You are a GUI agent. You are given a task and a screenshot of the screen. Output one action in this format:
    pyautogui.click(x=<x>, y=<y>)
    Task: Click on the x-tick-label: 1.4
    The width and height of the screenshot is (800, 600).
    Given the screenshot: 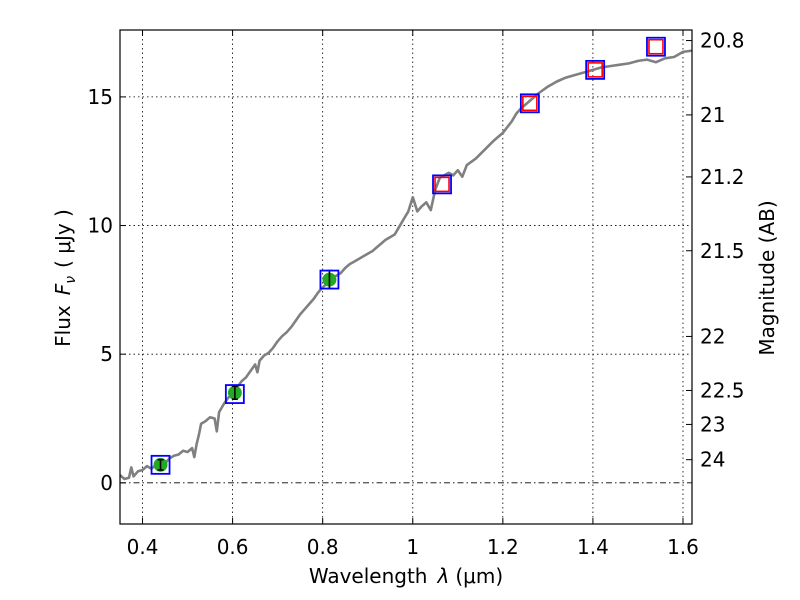 What is the action you would take?
    pyautogui.click(x=593, y=547)
    